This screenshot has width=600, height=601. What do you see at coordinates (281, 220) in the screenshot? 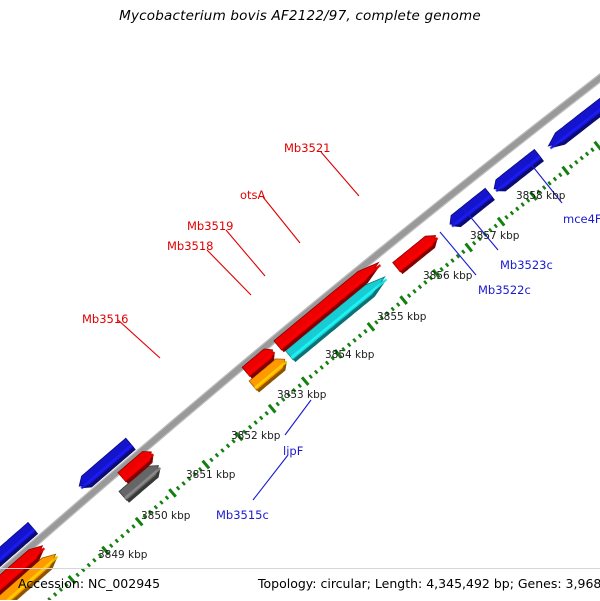
I see `leader-otsA` at bounding box center [281, 220].